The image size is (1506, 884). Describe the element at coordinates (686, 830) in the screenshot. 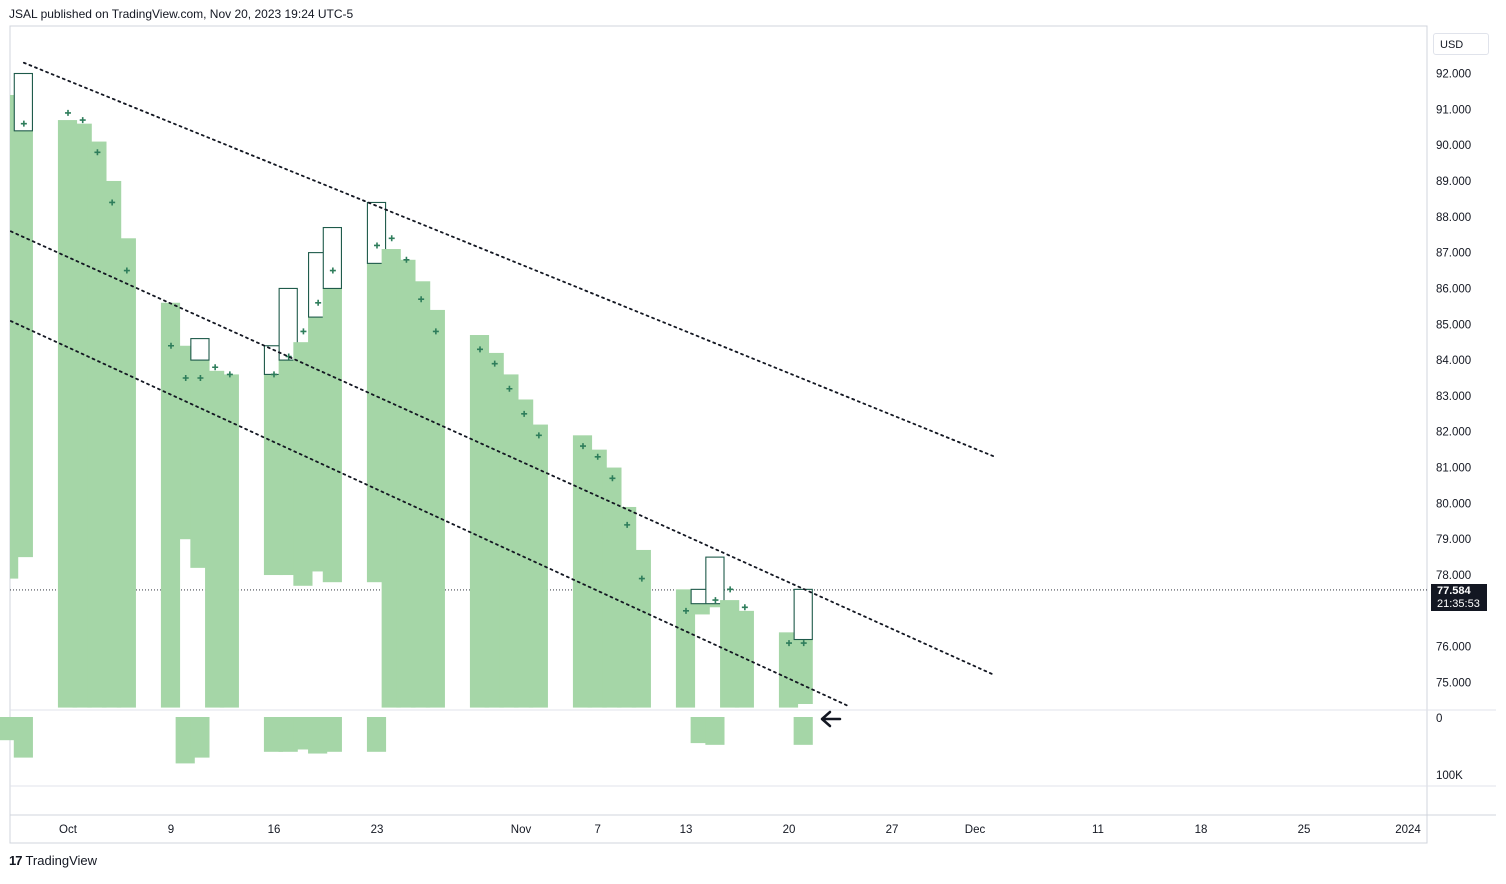

I see `time-axis-label: 13` at that location.